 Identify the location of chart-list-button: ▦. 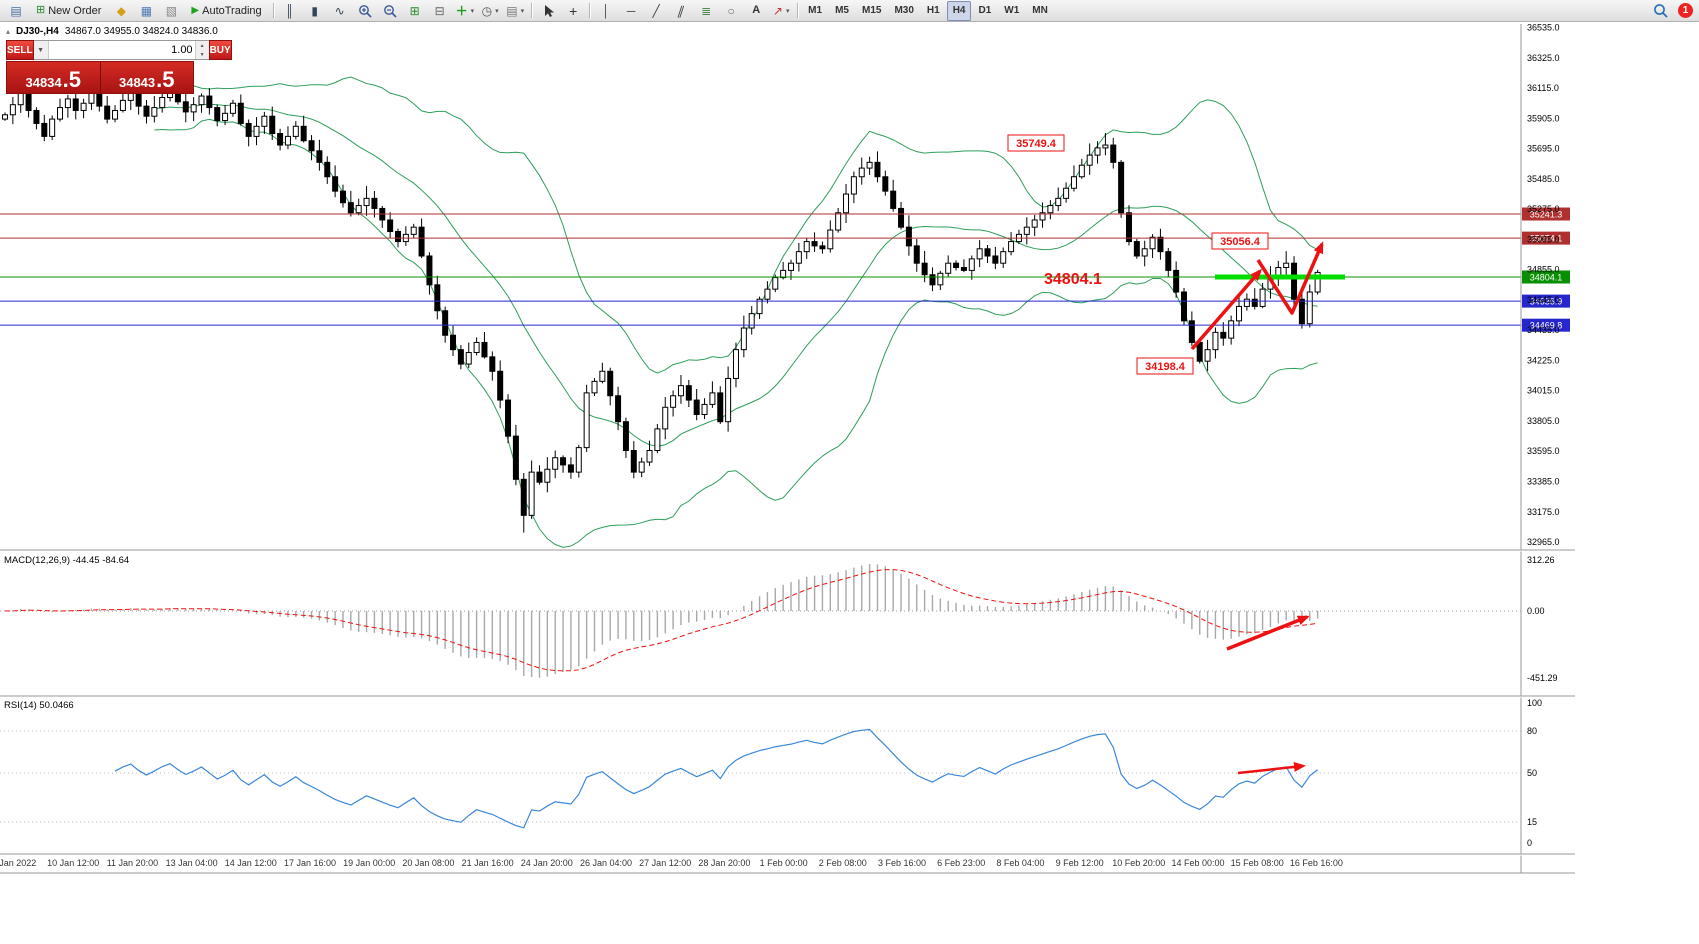
(146, 11).